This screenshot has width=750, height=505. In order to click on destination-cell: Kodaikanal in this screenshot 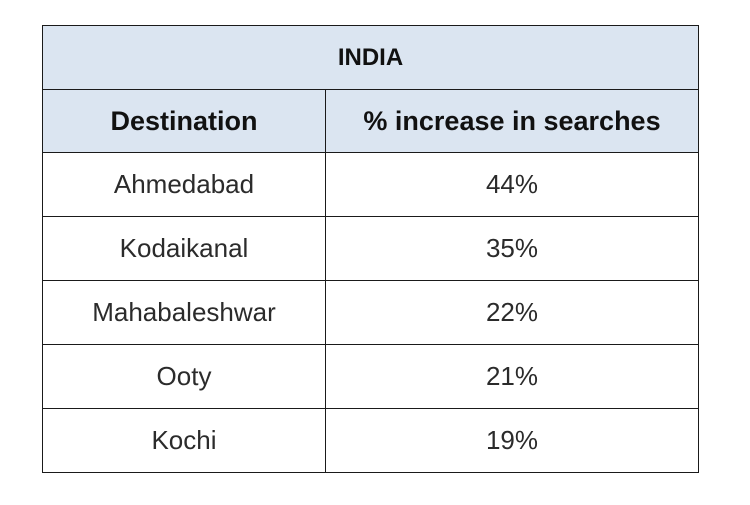, I will do `click(184, 248)`.